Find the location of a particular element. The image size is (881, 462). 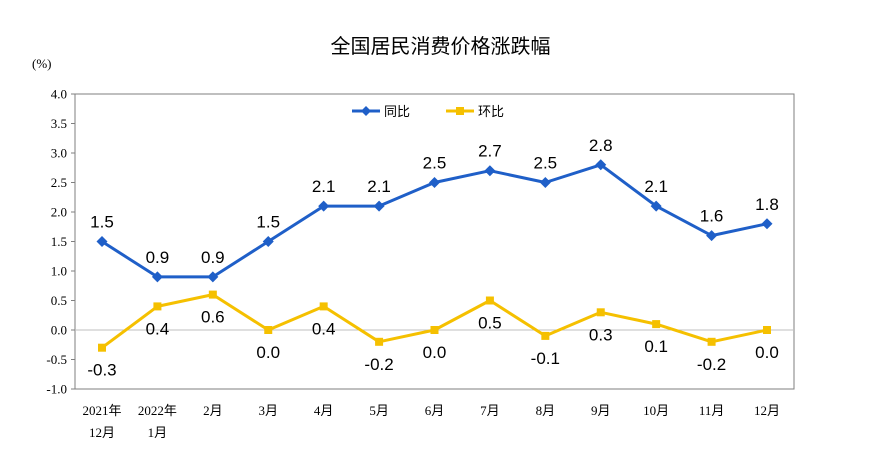

x-tick-label: 2月 is located at coordinates (213, 410).